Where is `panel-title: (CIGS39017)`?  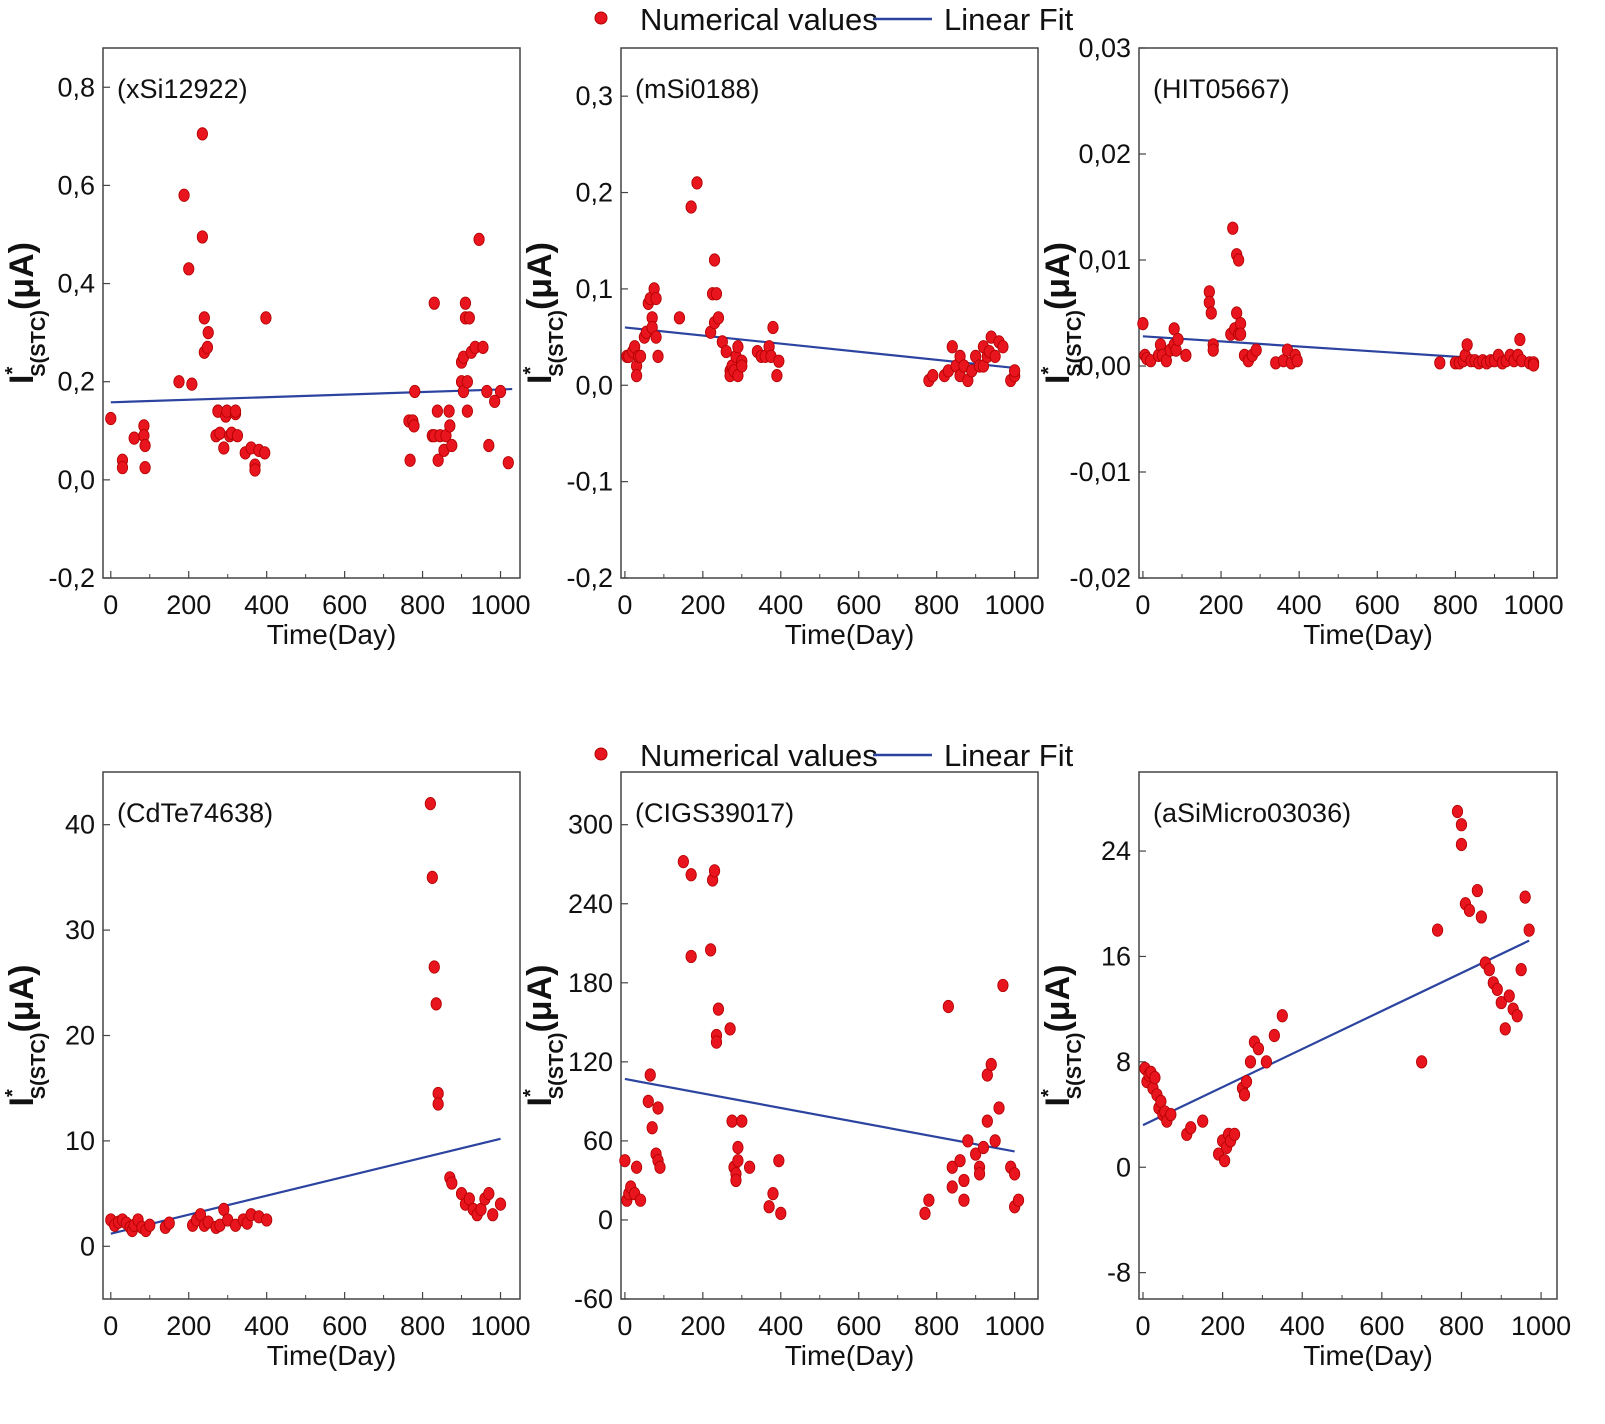
panel-title: (CIGS39017) is located at coordinates (714, 813).